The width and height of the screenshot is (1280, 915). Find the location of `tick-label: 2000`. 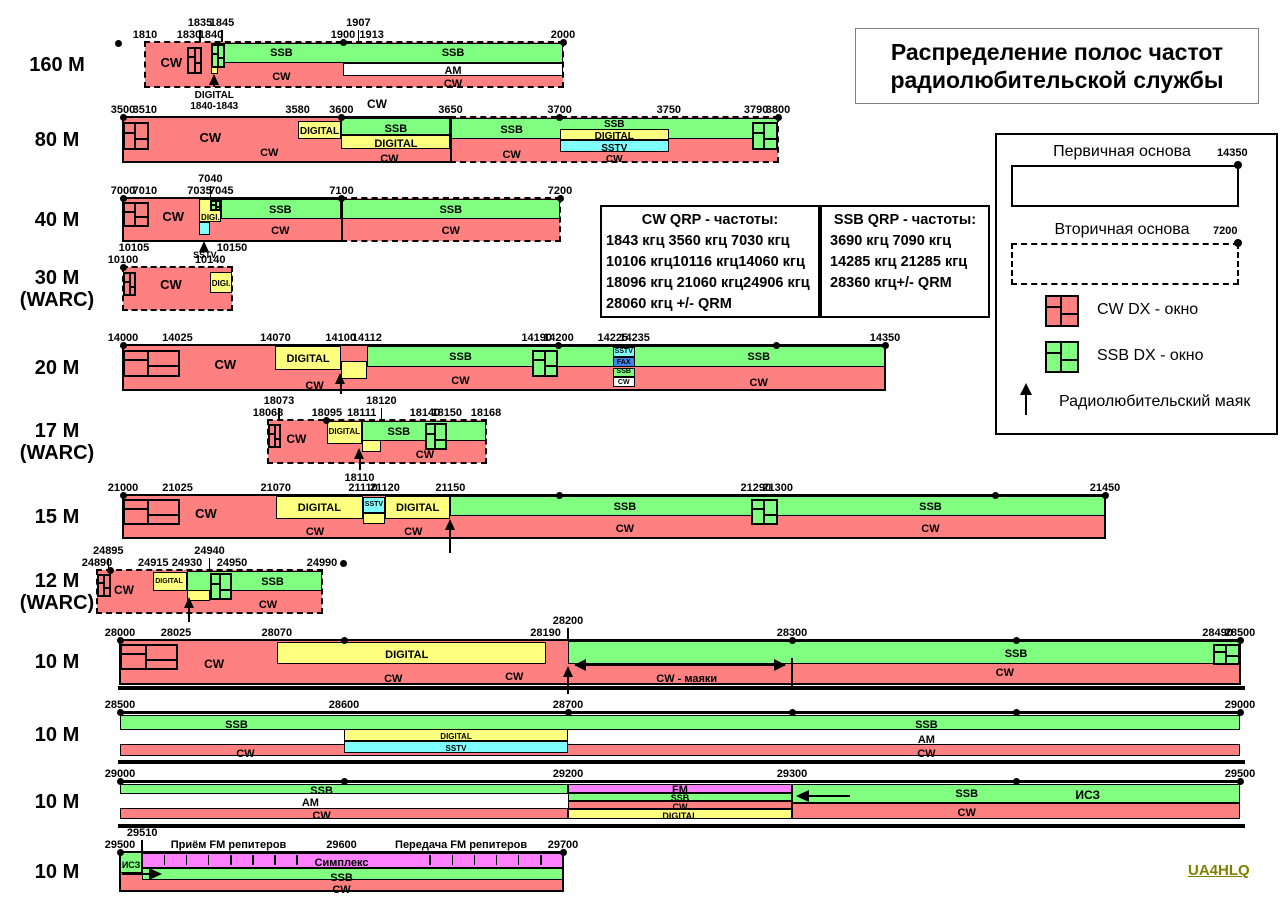

tick-label: 2000 is located at coordinates (563, 35).